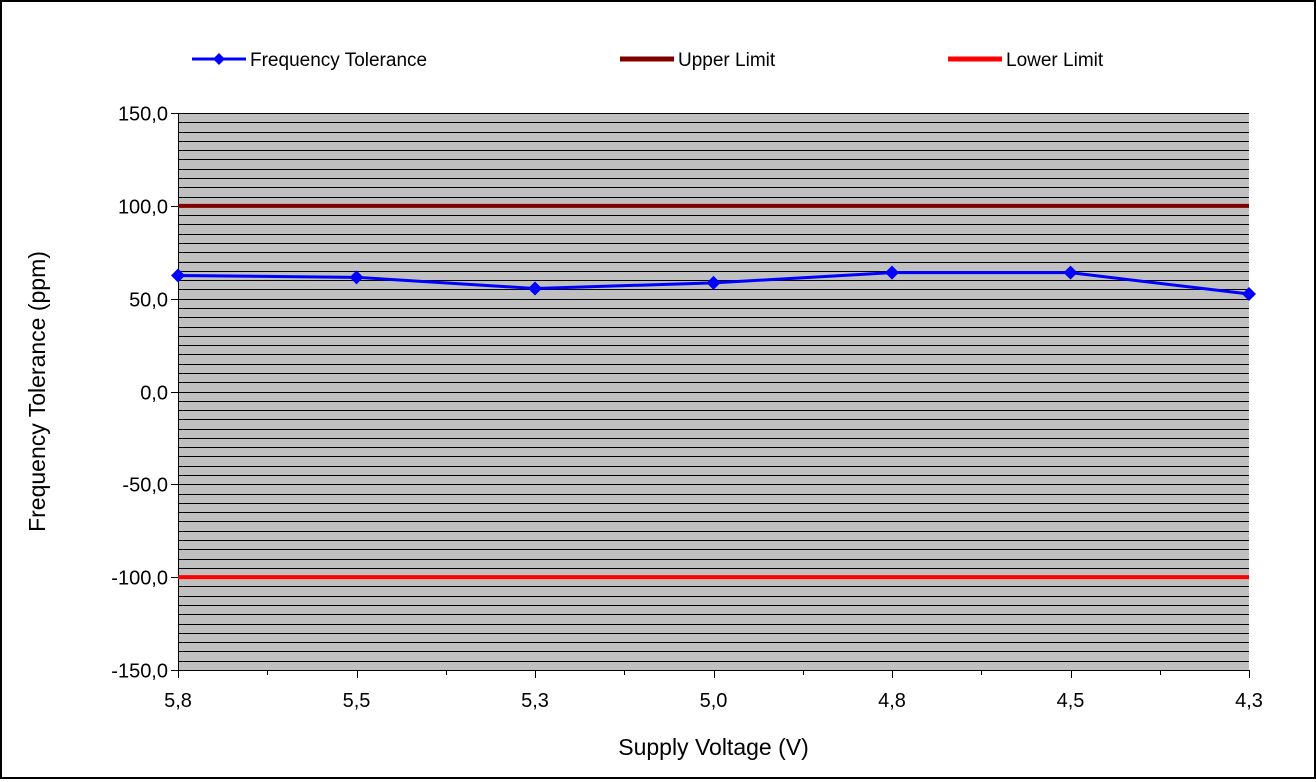  Describe the element at coordinates (1055, 60) in the screenshot. I see `legend-label-lower-limit: Lower Limit` at that location.